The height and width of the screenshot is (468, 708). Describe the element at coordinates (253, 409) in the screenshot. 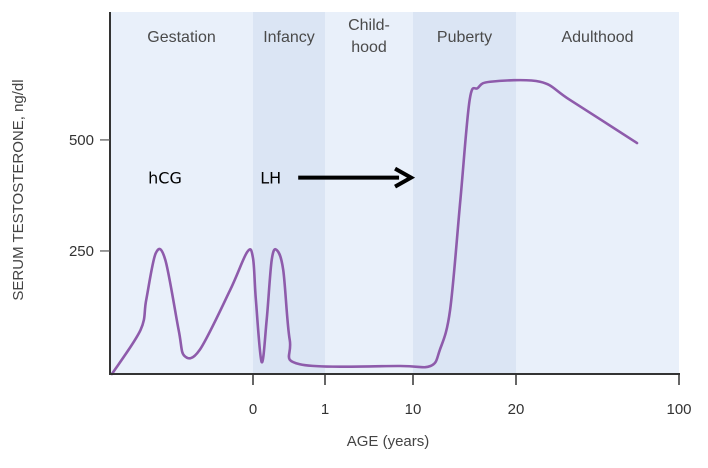

I see `x-tick-label: 0` at that location.